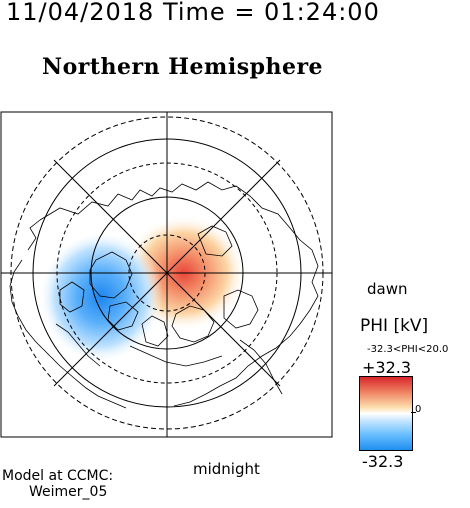  I want to click on model-credit: Model at CCMC: Weimer_05, so click(57, 484).